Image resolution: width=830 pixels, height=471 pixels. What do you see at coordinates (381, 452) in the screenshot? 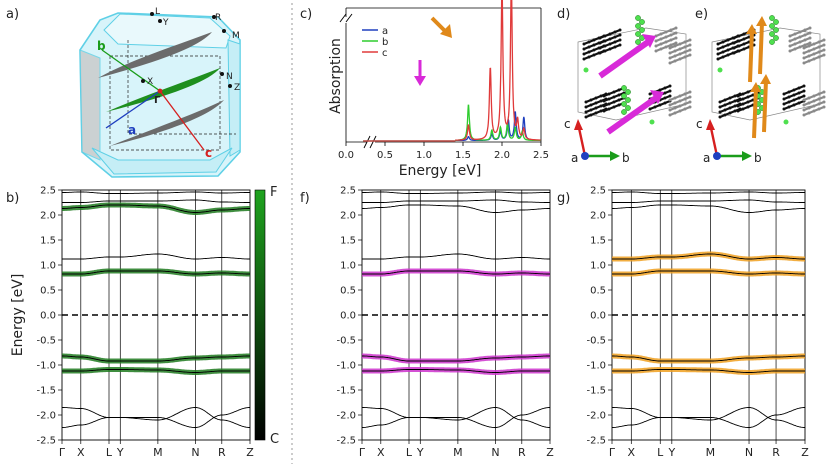
I see `k-label: X` at bounding box center [381, 452].